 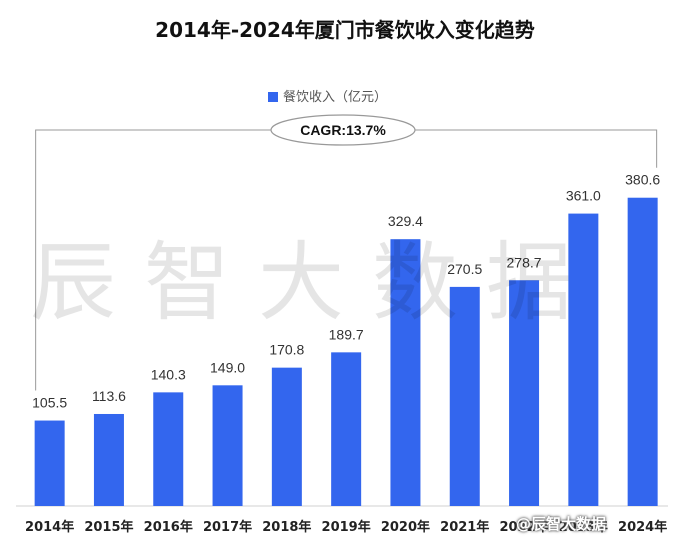 I want to click on legend-swatch, so click(x=273, y=97).